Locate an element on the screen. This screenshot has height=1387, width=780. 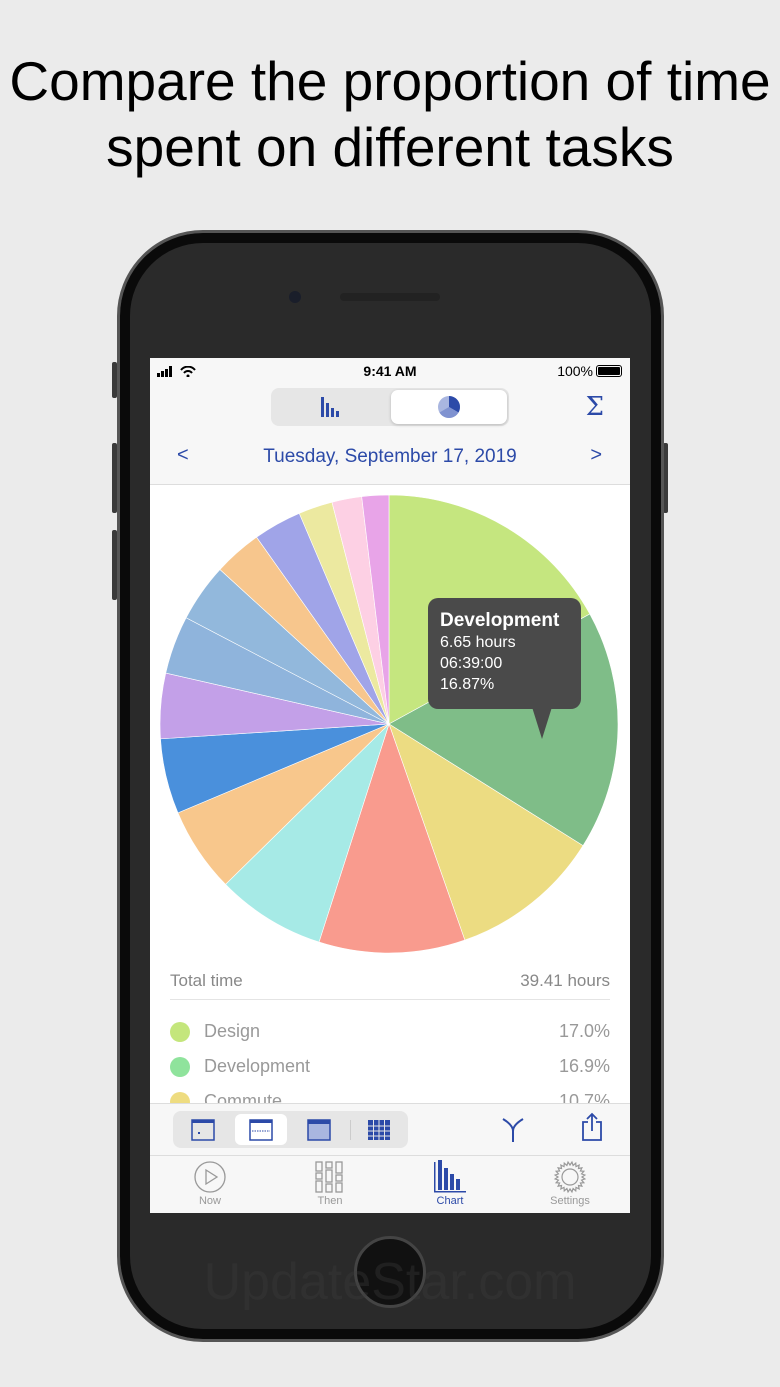
earpiece-speaker is located at coordinates (390, 297).